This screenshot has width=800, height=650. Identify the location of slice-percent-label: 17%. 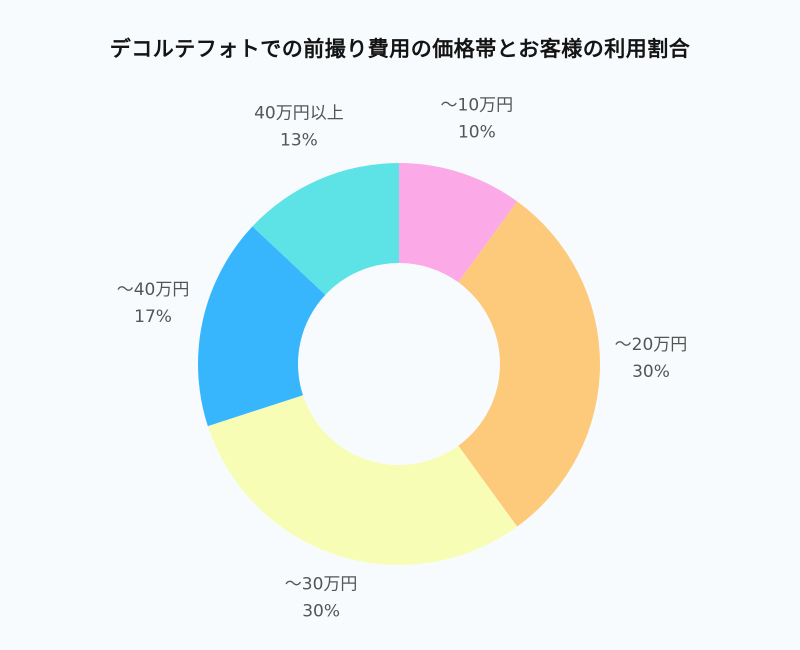
(153, 317).